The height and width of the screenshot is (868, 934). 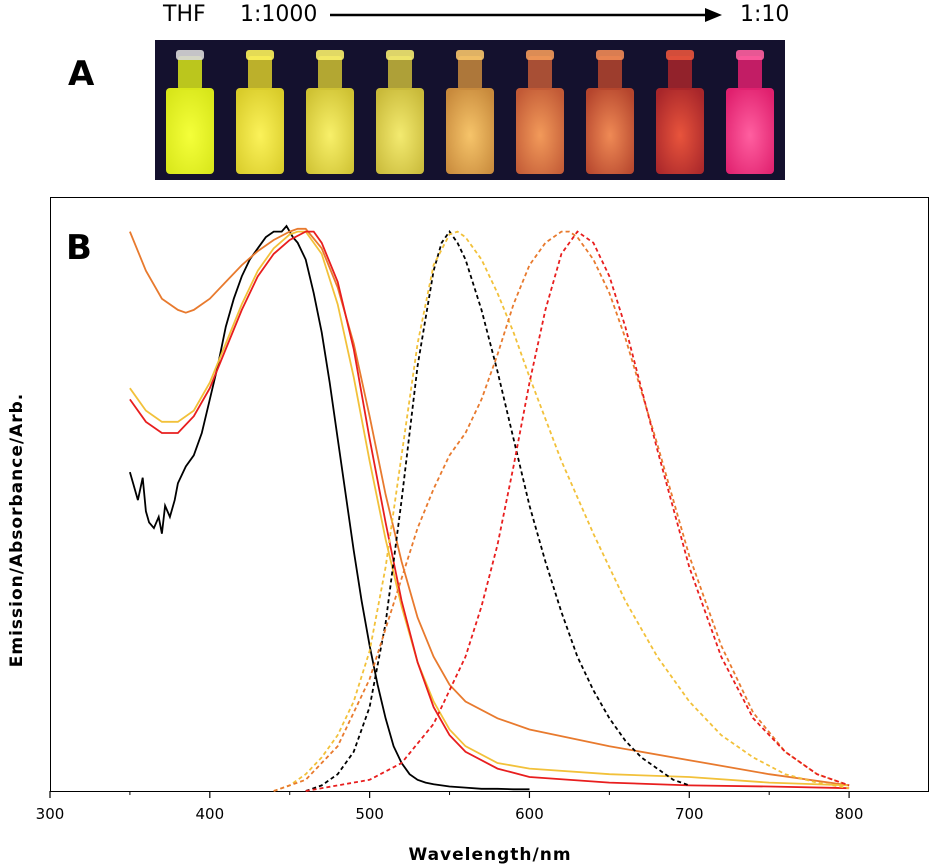 I want to click on caption-thf: THF, so click(x=184, y=14).